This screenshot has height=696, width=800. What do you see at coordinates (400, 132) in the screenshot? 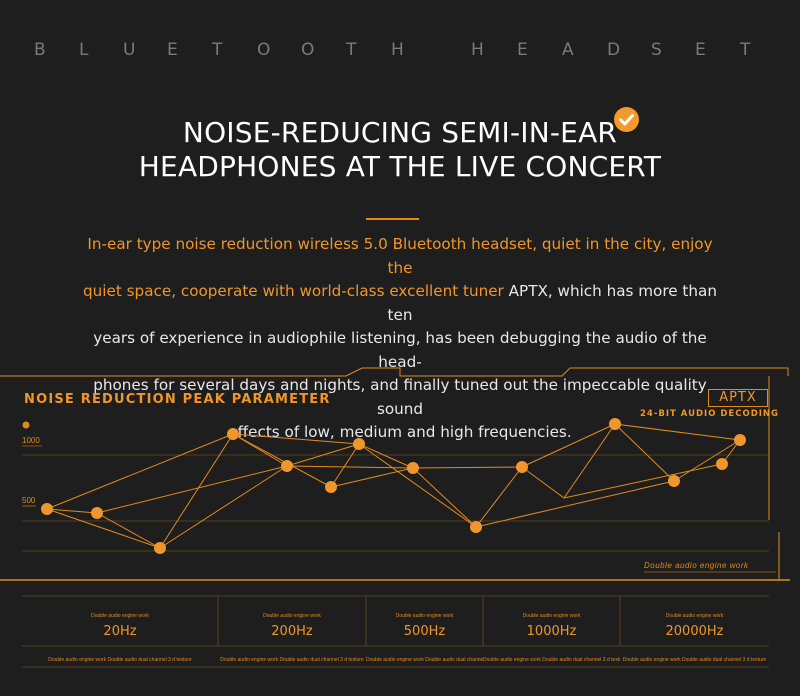
I see `page-title-line-1: NOISE-REDUCING SEMI-IN-EAR` at bounding box center [400, 132].